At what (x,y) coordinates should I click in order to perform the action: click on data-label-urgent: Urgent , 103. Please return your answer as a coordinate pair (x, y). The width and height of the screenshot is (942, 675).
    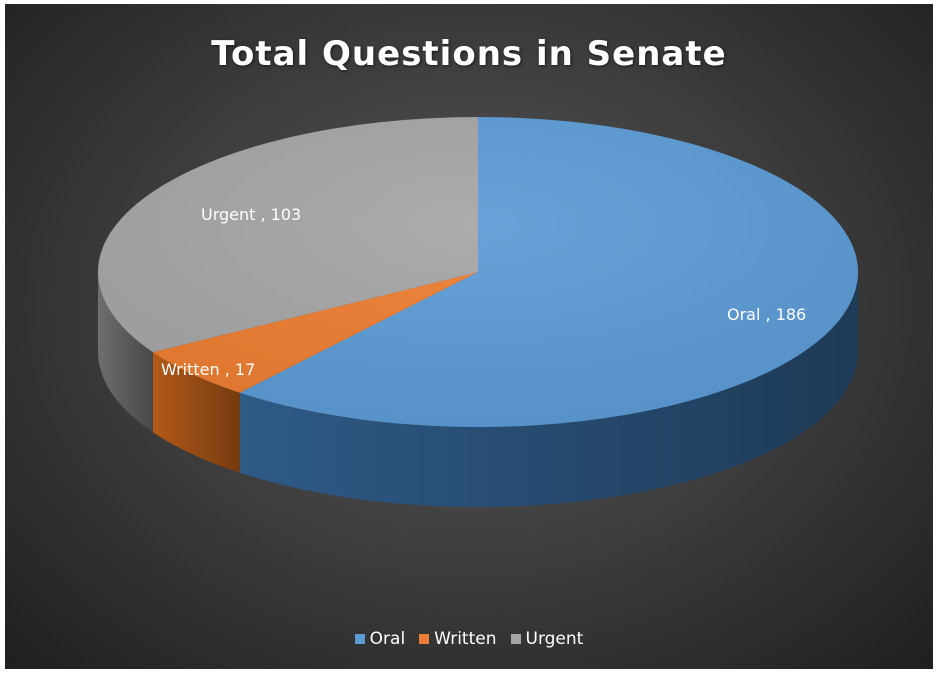
    Looking at the image, I should click on (251, 214).